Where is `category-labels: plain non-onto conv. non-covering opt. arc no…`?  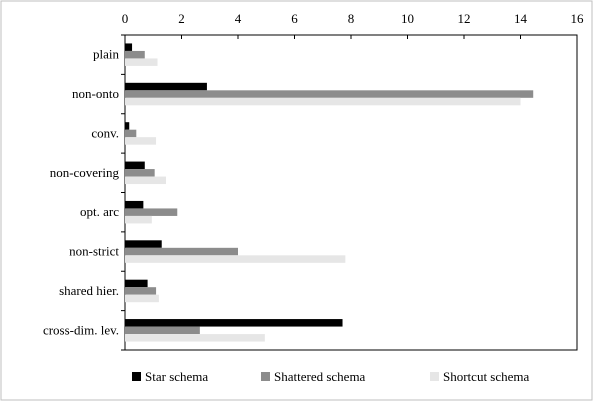 category-labels: plain non-onto conv. non-covering opt. arc no… is located at coordinates (84, 192).